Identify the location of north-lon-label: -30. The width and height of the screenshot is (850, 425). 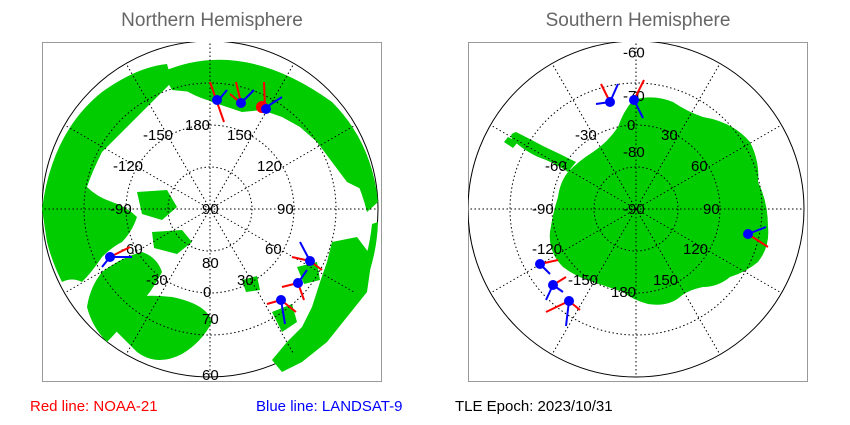
(157, 280).